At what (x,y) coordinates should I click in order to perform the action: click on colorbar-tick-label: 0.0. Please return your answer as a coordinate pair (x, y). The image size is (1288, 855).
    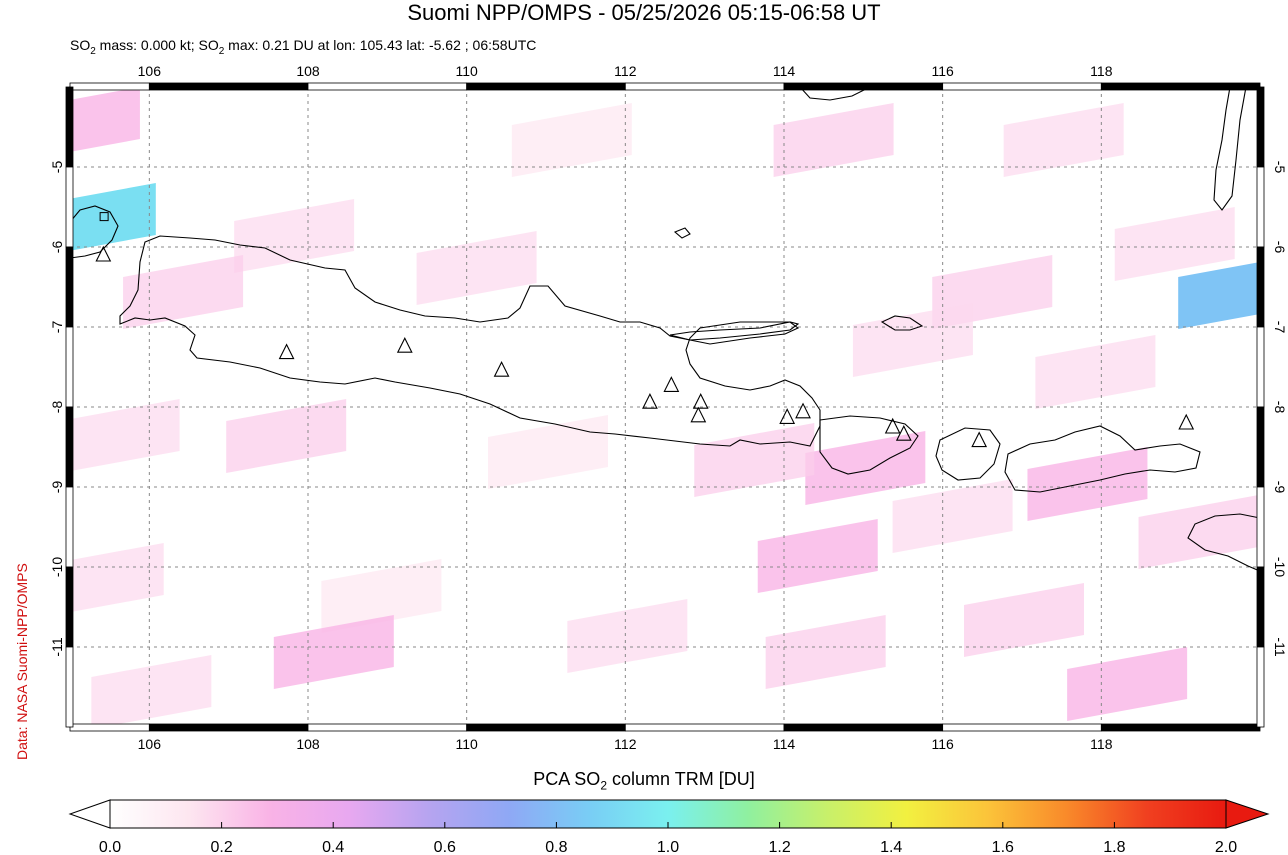
    Looking at the image, I should click on (110, 847).